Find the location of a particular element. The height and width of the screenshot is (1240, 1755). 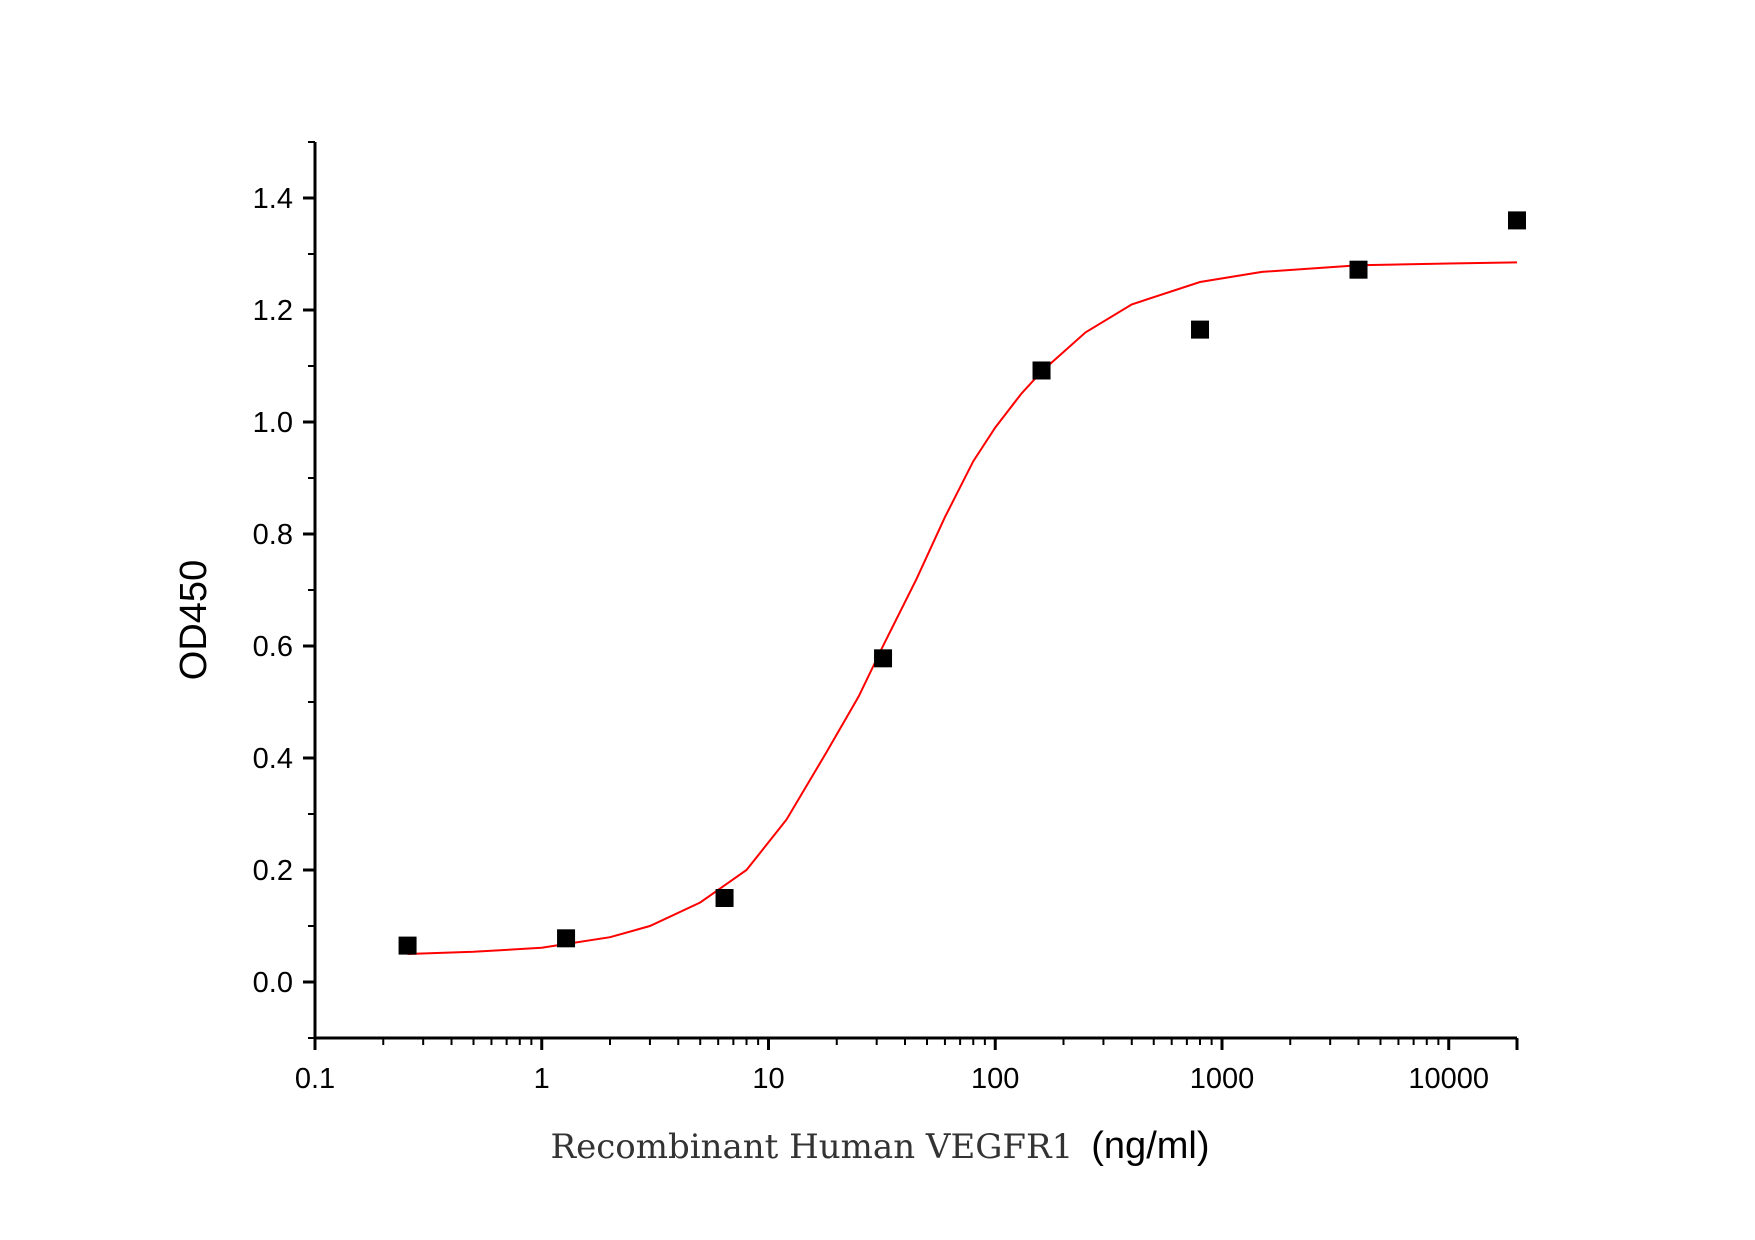

y-tick-label: 1.4 is located at coordinates (273, 199).